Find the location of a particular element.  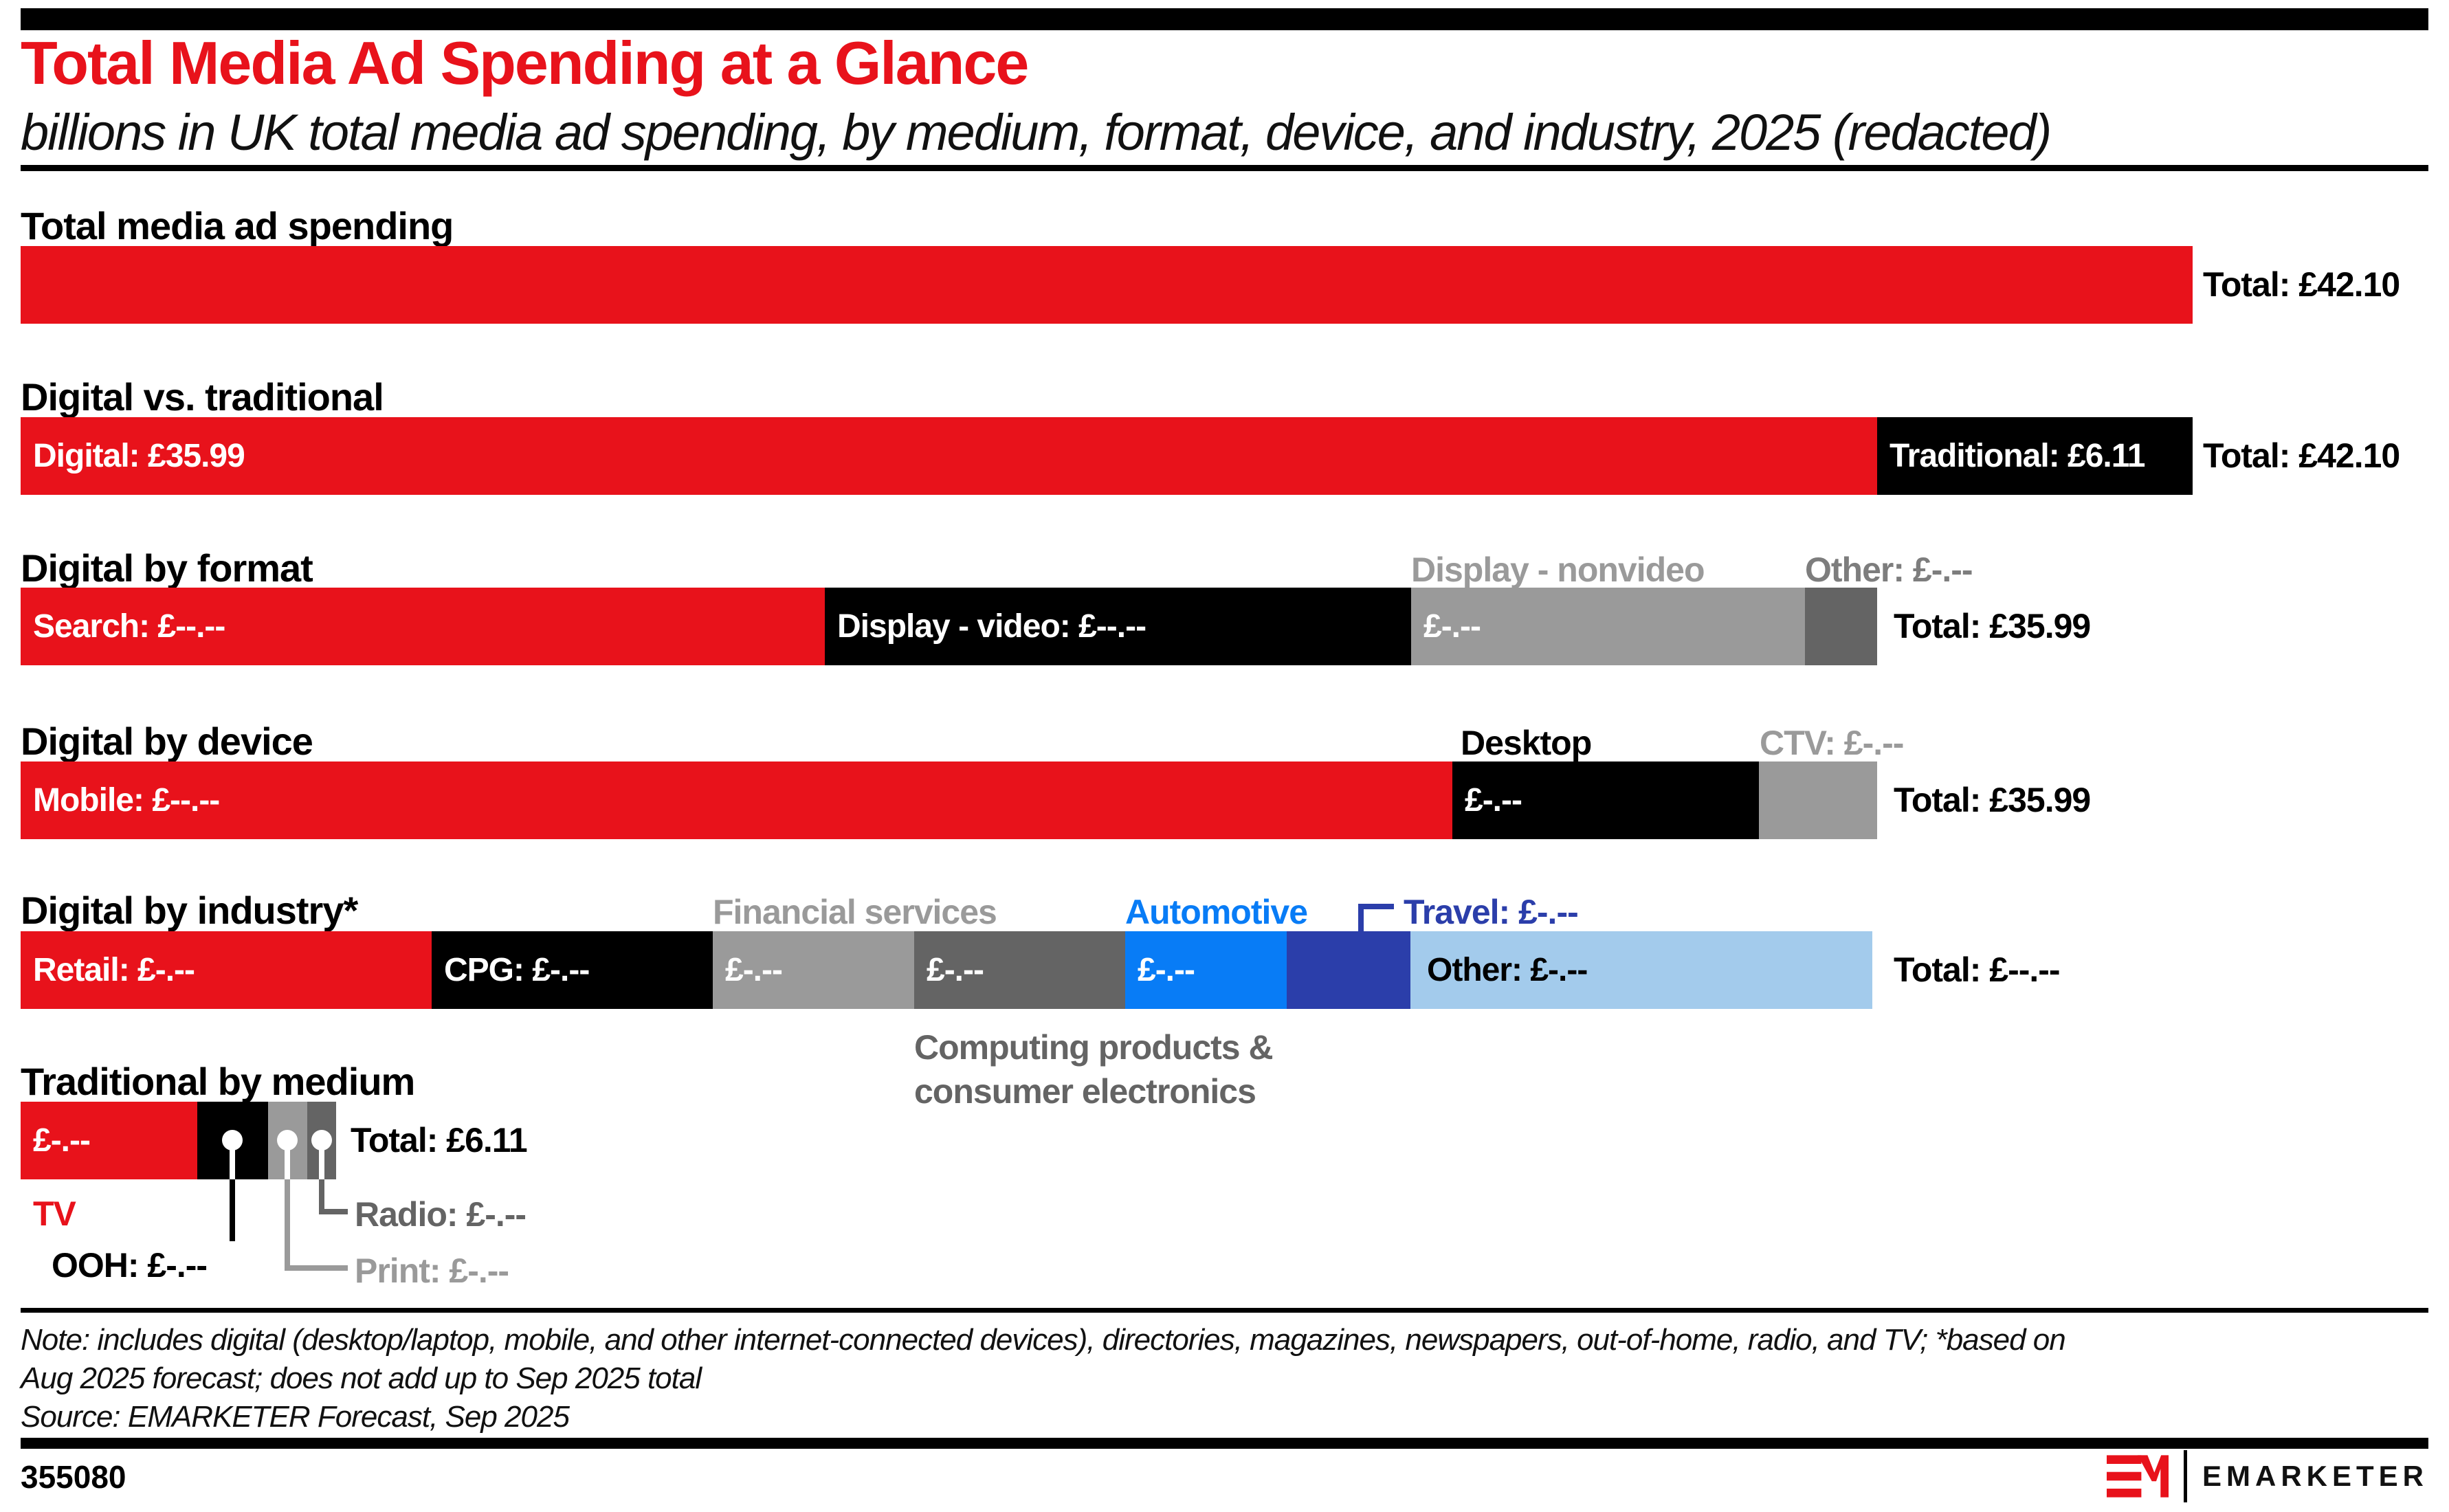

segment-automotive: £-.-- is located at coordinates (1206, 970).